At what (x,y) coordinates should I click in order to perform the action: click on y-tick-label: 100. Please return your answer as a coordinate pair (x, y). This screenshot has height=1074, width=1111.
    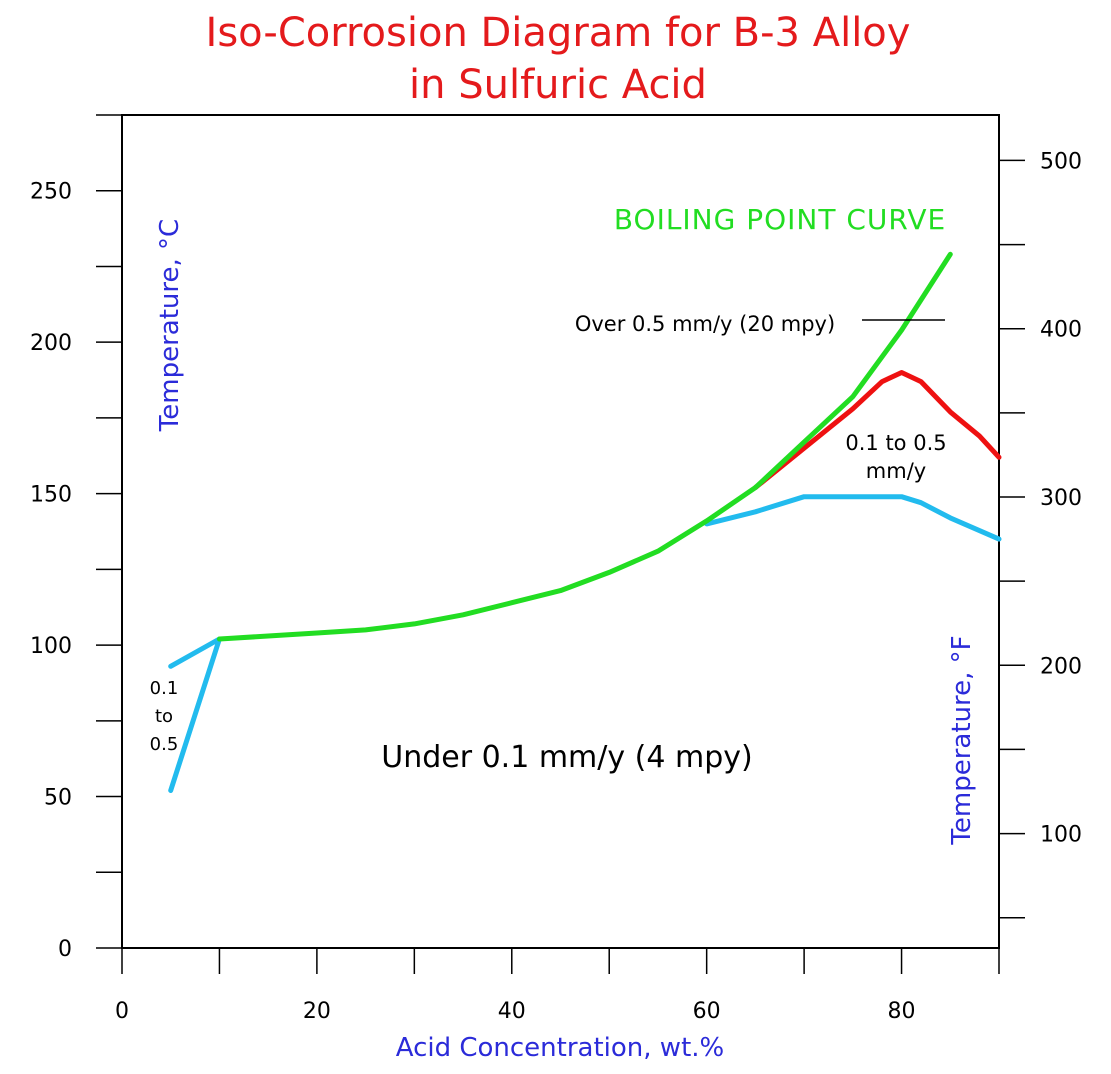
    Looking at the image, I should click on (51, 646).